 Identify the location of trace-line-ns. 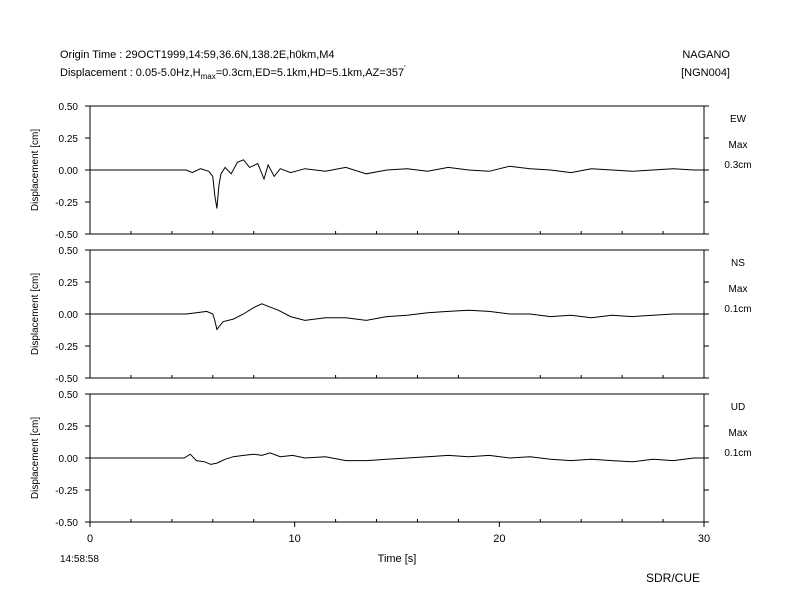
(397, 317).